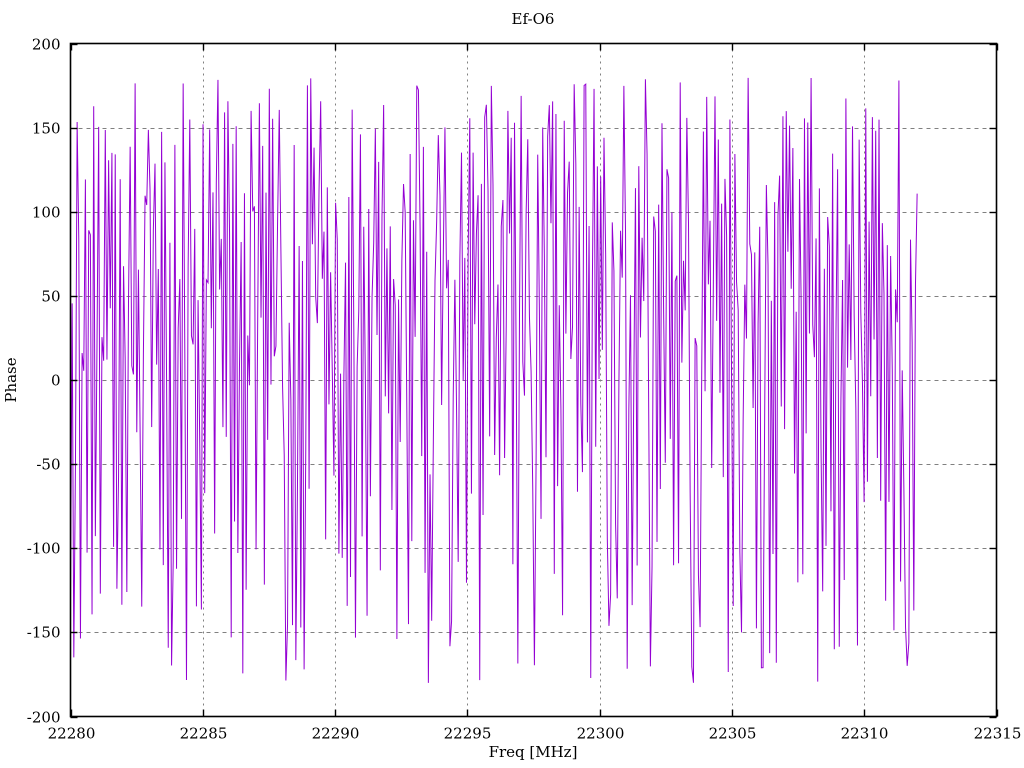 Image resolution: width=1024 pixels, height=768 pixels. What do you see at coordinates (50, 297) in the screenshot?
I see `y-tick-label: 50` at bounding box center [50, 297].